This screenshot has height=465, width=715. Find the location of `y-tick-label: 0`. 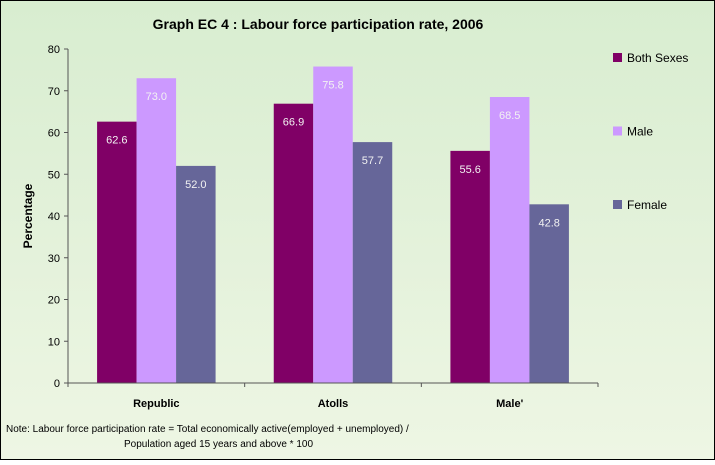

y-tick-label: 0 is located at coordinates (57, 384).